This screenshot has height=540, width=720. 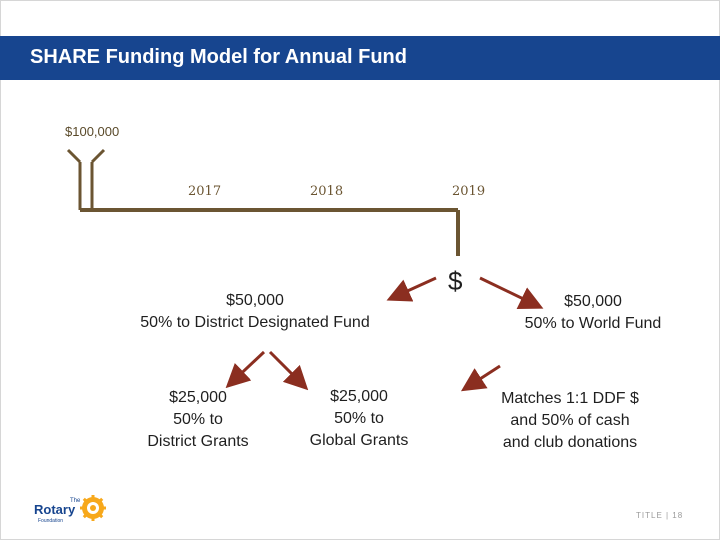 I want to click on global-grants-line1: 50% to, so click(x=359, y=418).